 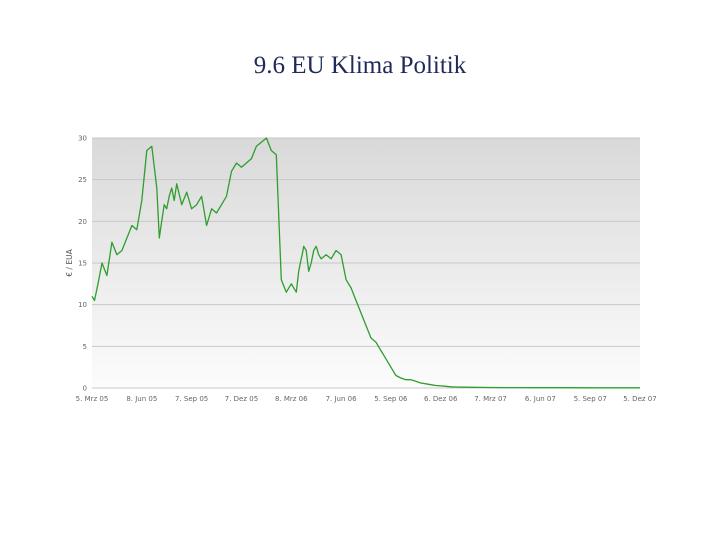 I want to click on y-tick-label: 15, so click(x=82, y=264).